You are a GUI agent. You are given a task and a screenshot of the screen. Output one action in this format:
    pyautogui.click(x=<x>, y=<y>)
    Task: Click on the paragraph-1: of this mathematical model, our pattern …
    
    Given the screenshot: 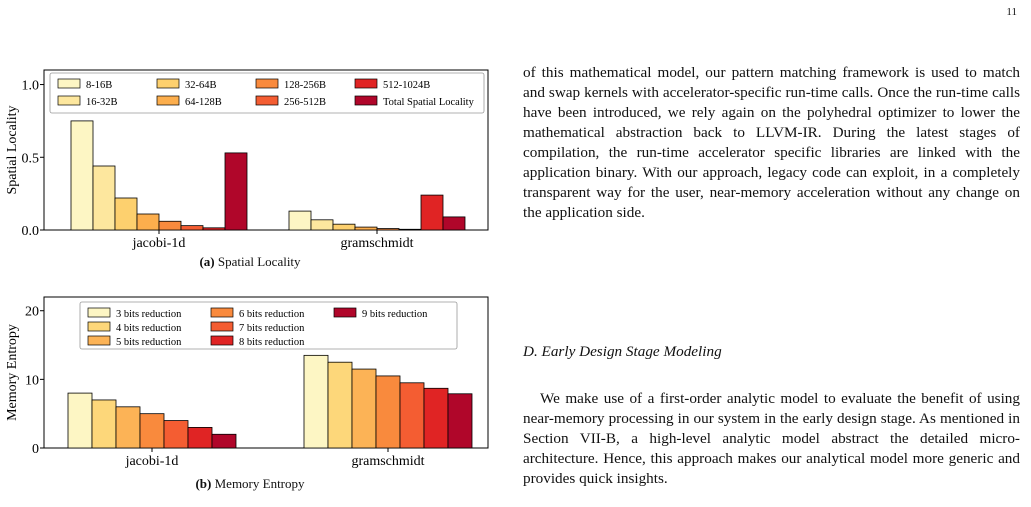 What is the action you would take?
    pyautogui.click(x=771, y=142)
    